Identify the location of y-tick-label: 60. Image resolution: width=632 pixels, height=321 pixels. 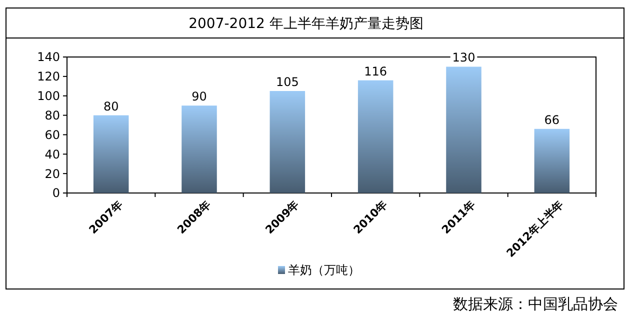
(52, 135).